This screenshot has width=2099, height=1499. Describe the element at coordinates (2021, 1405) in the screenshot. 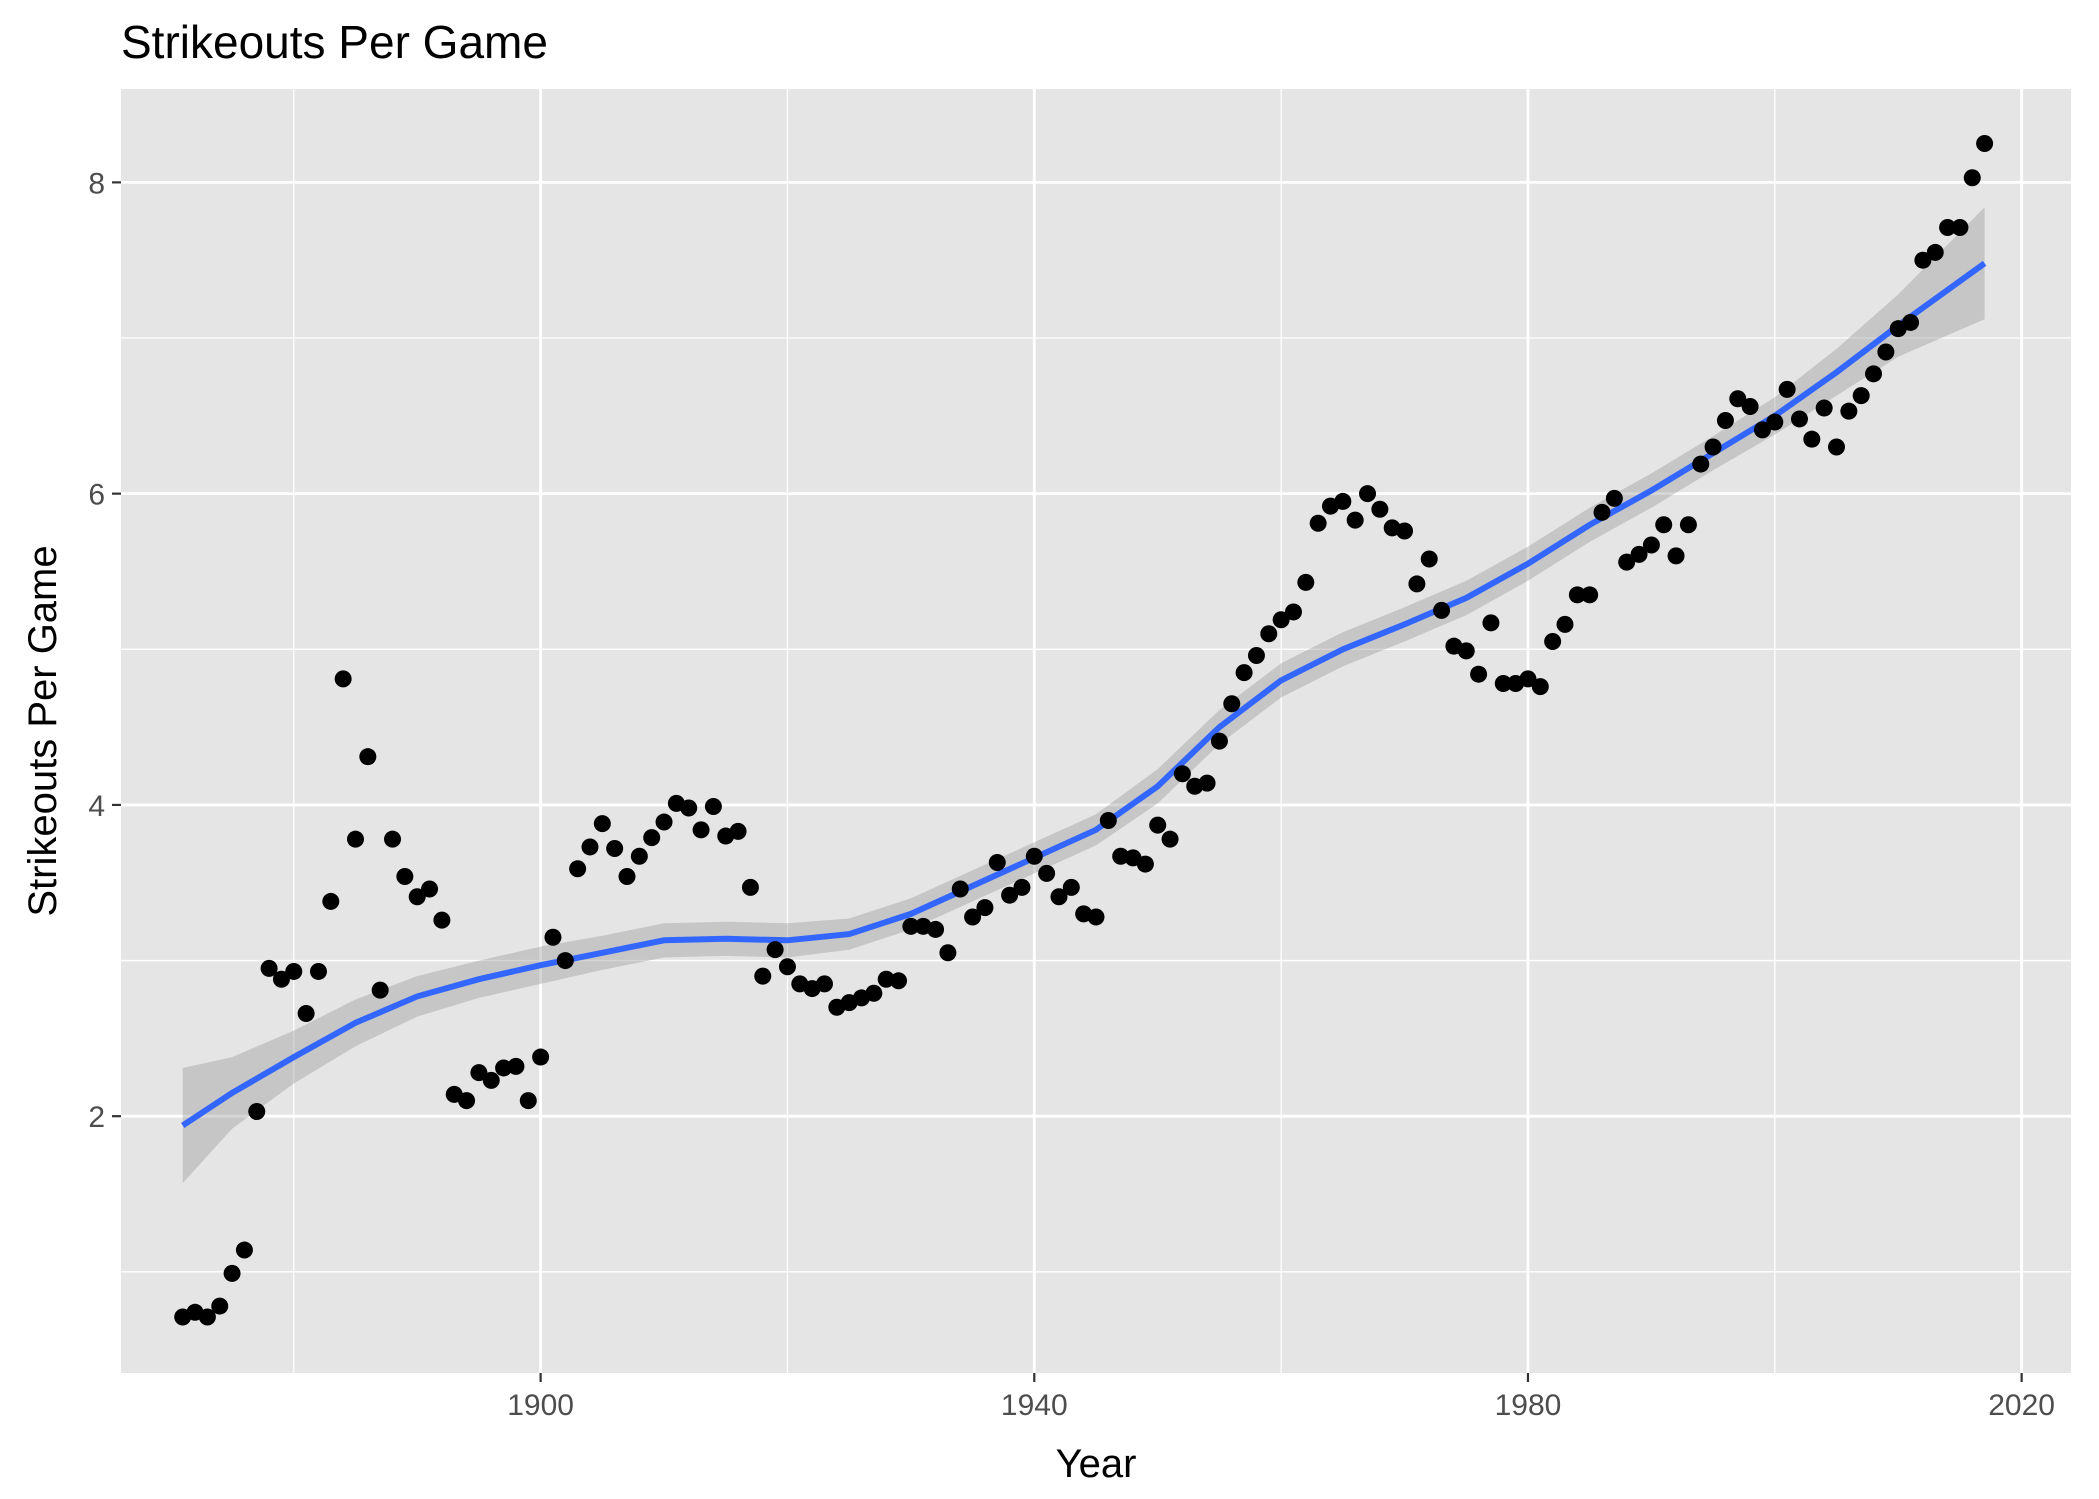

I see `x-tick-label: 2020` at that location.